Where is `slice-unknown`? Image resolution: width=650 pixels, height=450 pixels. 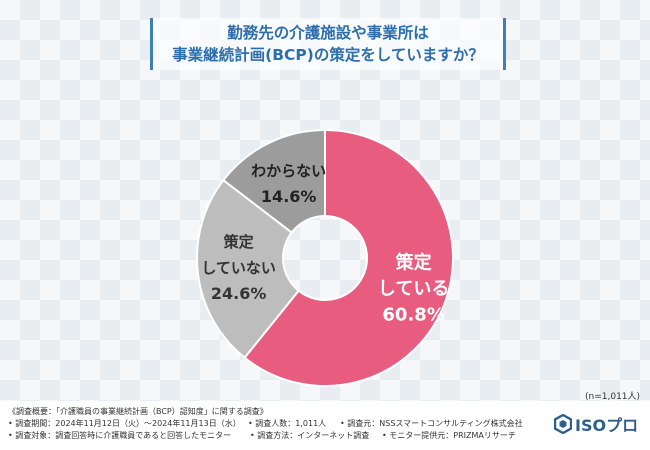 slice-unknown is located at coordinates (273, 181).